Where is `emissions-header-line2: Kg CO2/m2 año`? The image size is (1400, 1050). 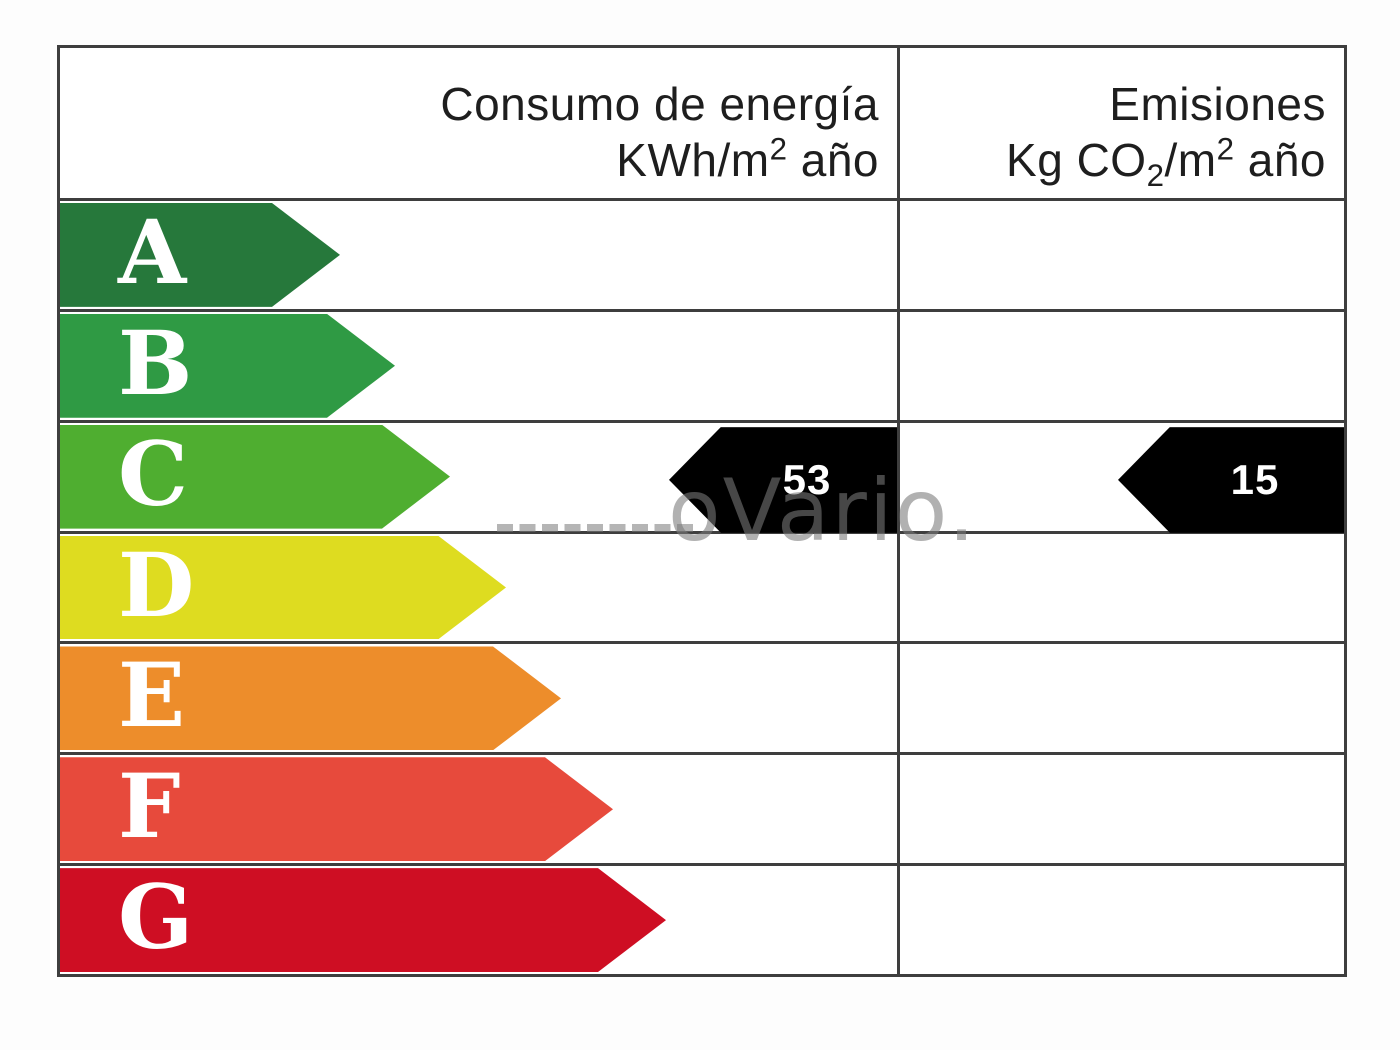
emissions-header-line2: Kg CO2/m2 año is located at coordinates (1166, 162).